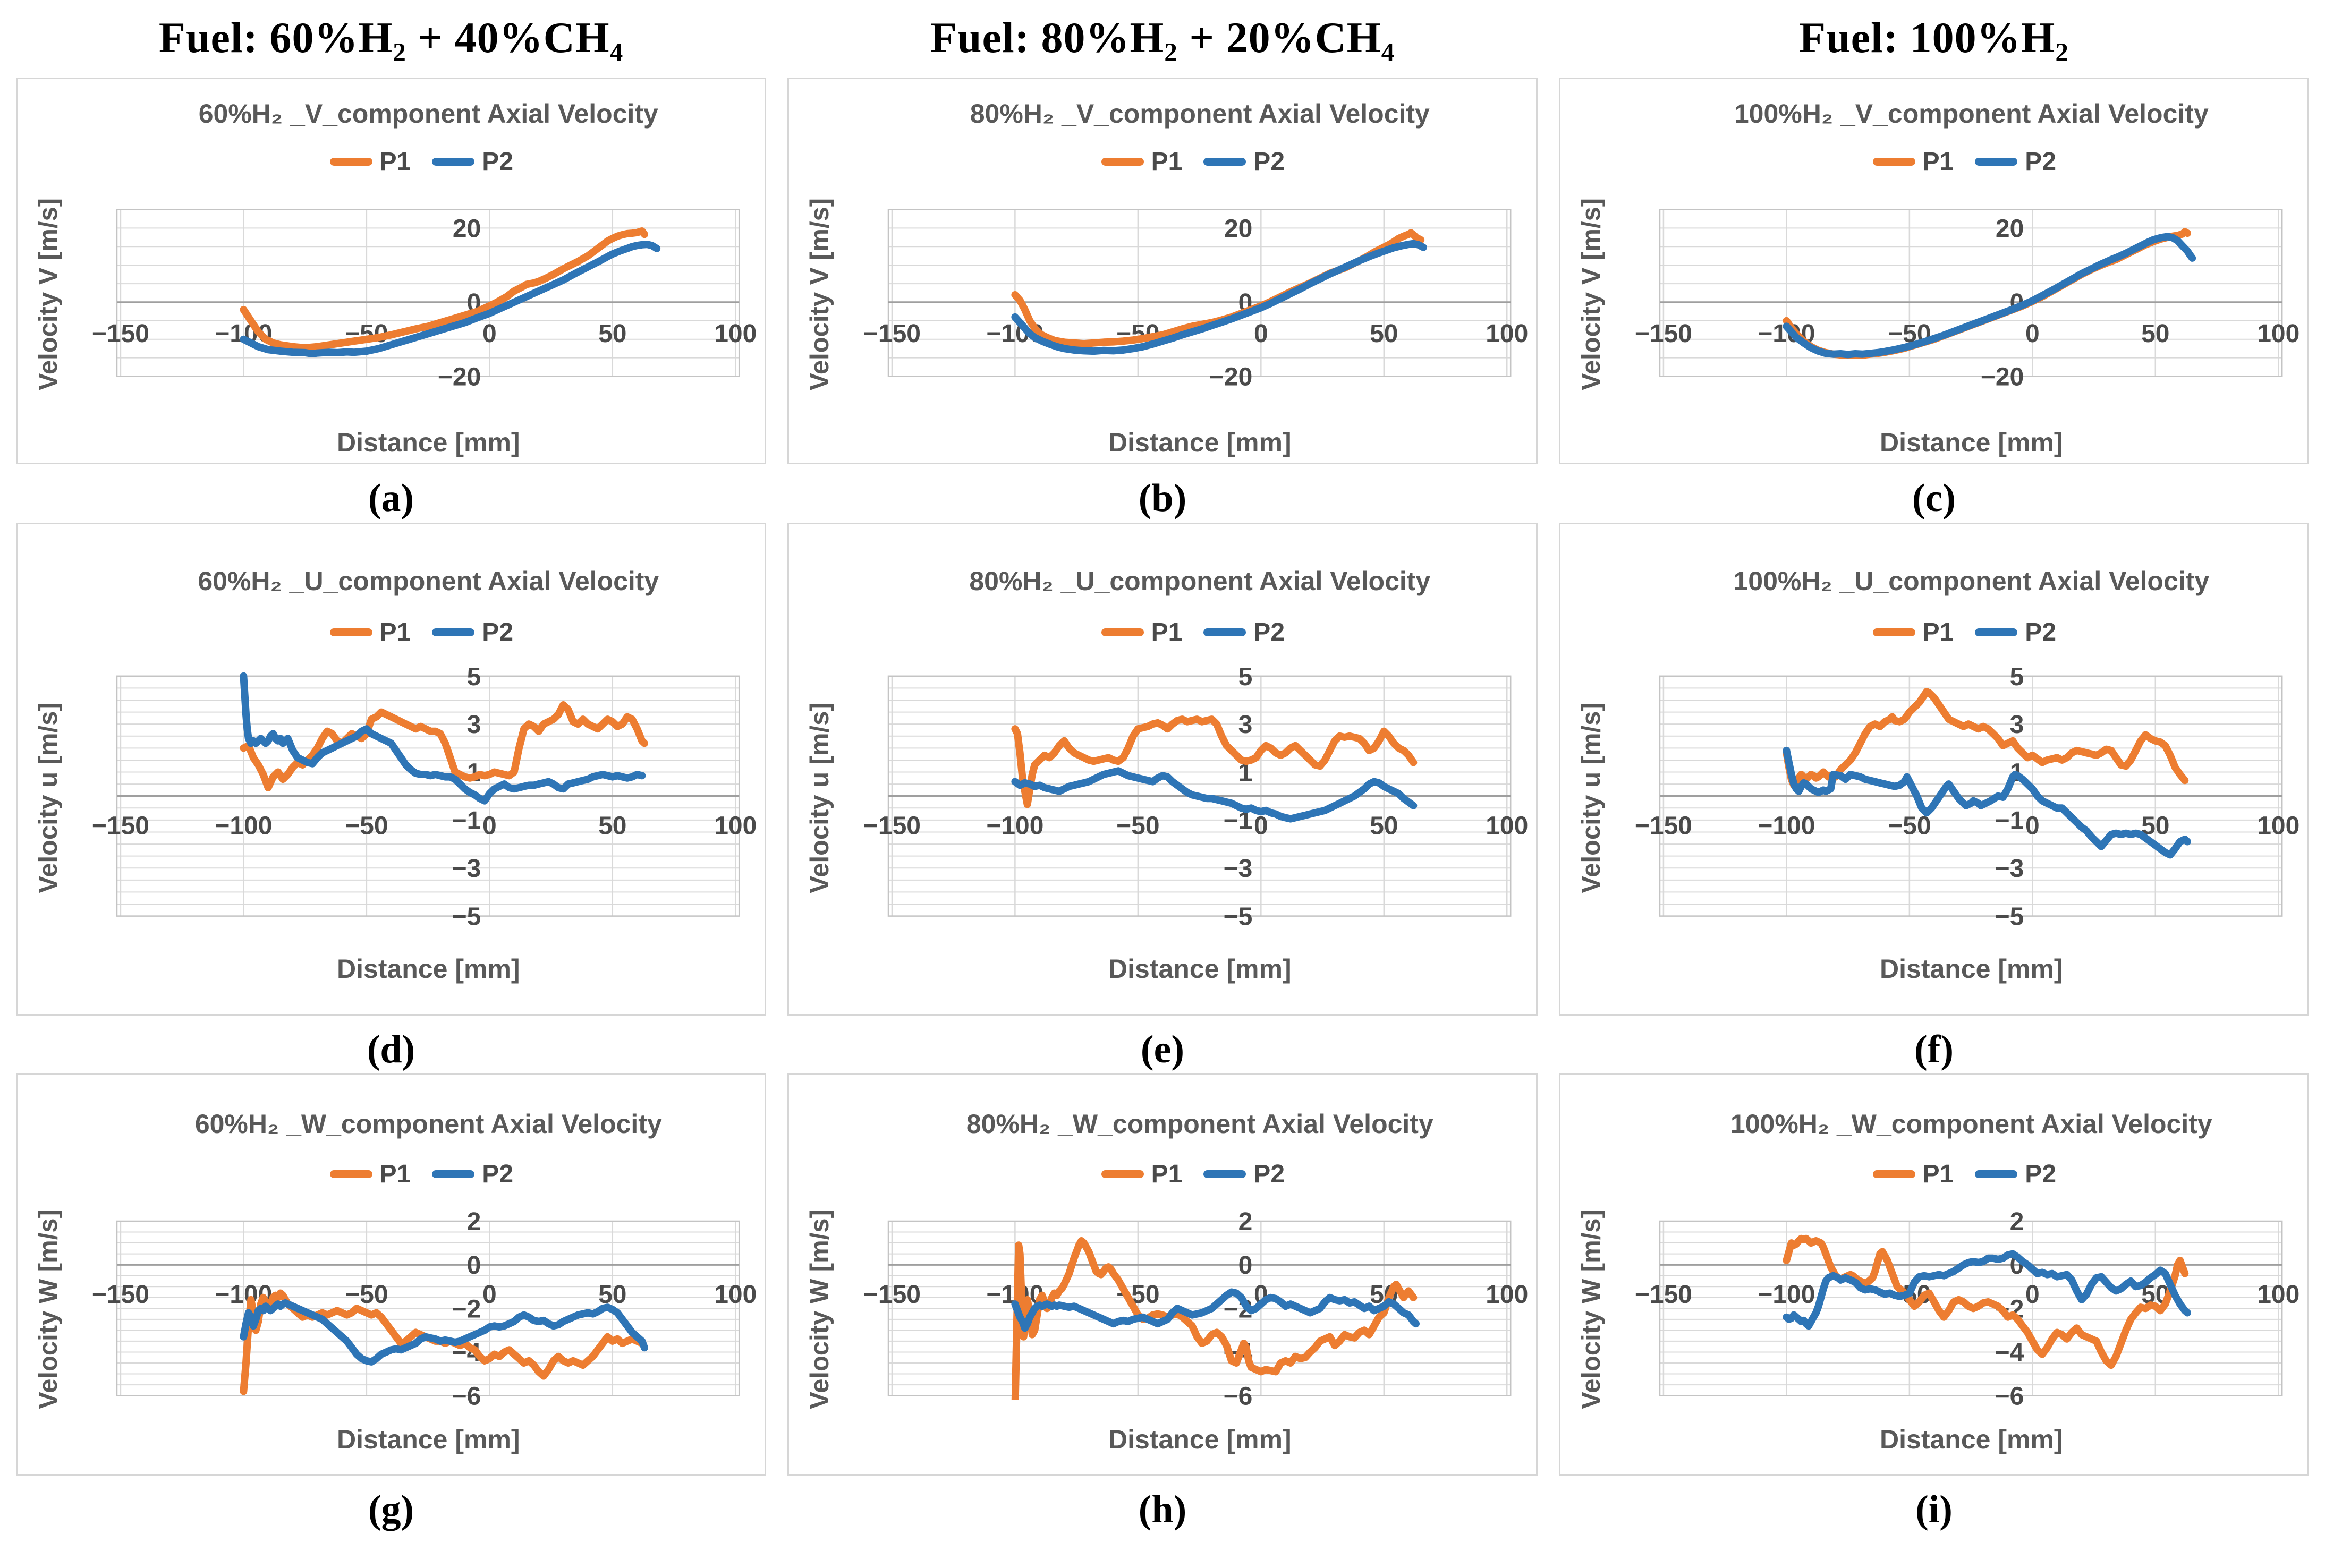  I want to click on y-tick-label: −1, so click(2009, 821).